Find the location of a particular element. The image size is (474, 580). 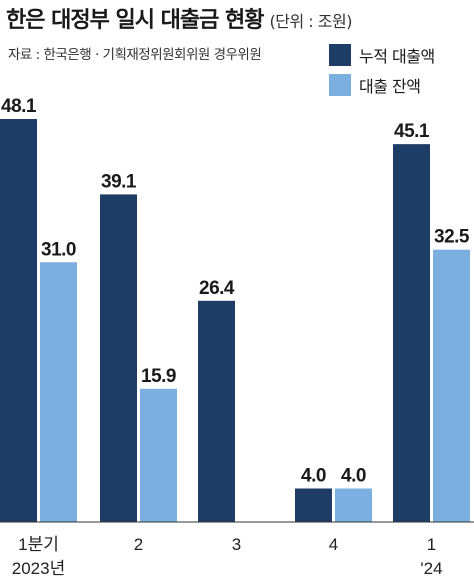

legend-label-cumulative: 누적 대출액 is located at coordinates (397, 56).